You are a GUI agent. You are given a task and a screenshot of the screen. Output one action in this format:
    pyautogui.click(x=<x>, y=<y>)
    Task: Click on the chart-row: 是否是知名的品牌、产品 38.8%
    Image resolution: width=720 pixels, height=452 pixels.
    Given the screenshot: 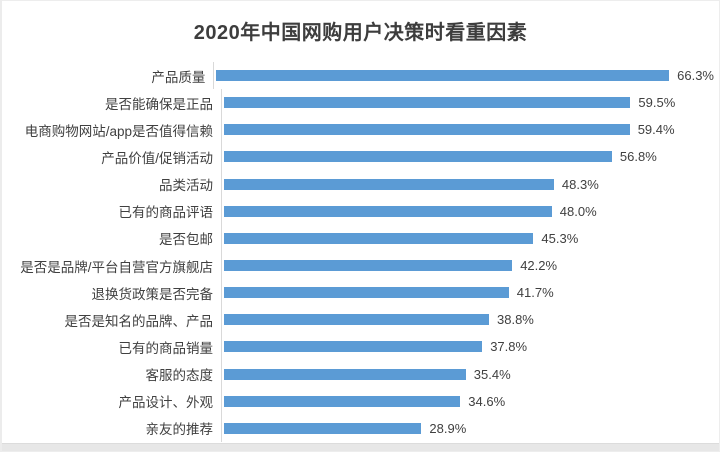 What is the action you would take?
    pyautogui.click(x=358, y=320)
    